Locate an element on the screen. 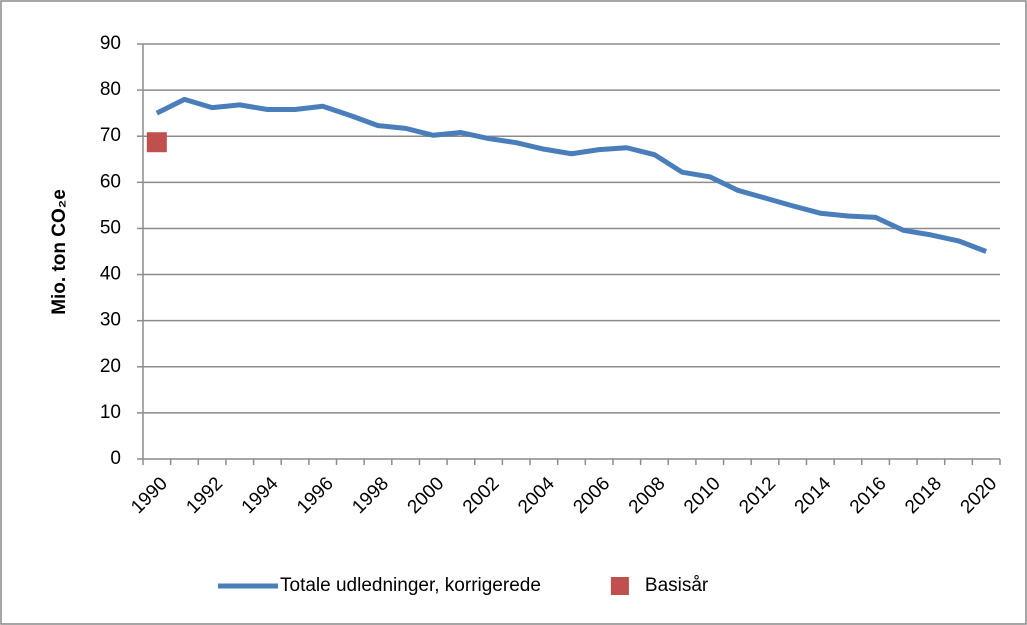  legend-swatch is located at coordinates (619, 586).